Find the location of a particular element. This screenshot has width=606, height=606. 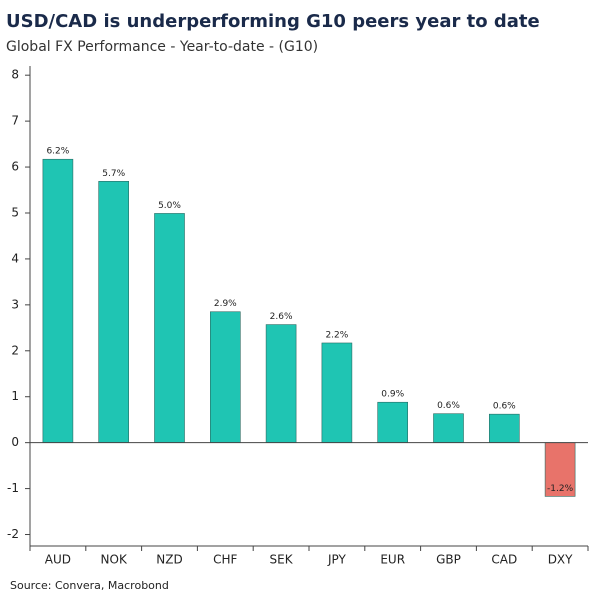

value-label: -1.2% is located at coordinates (560, 489).